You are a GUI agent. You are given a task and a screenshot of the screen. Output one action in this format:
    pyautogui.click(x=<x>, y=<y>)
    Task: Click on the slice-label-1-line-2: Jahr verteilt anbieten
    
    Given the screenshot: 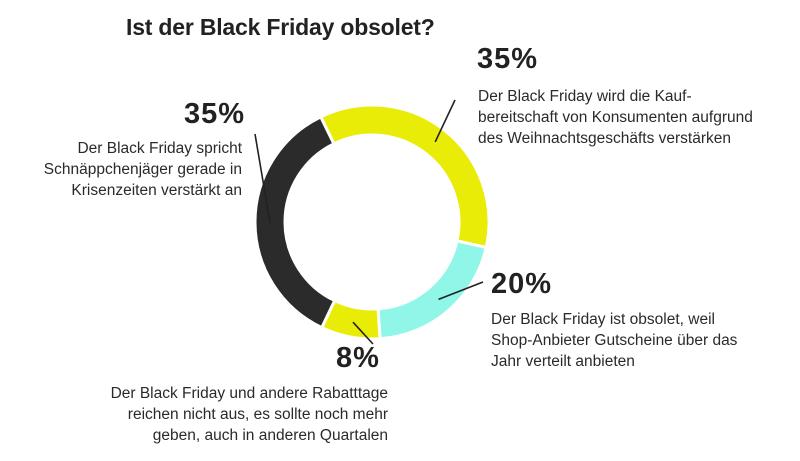 What is the action you would take?
    pyautogui.click(x=563, y=361)
    